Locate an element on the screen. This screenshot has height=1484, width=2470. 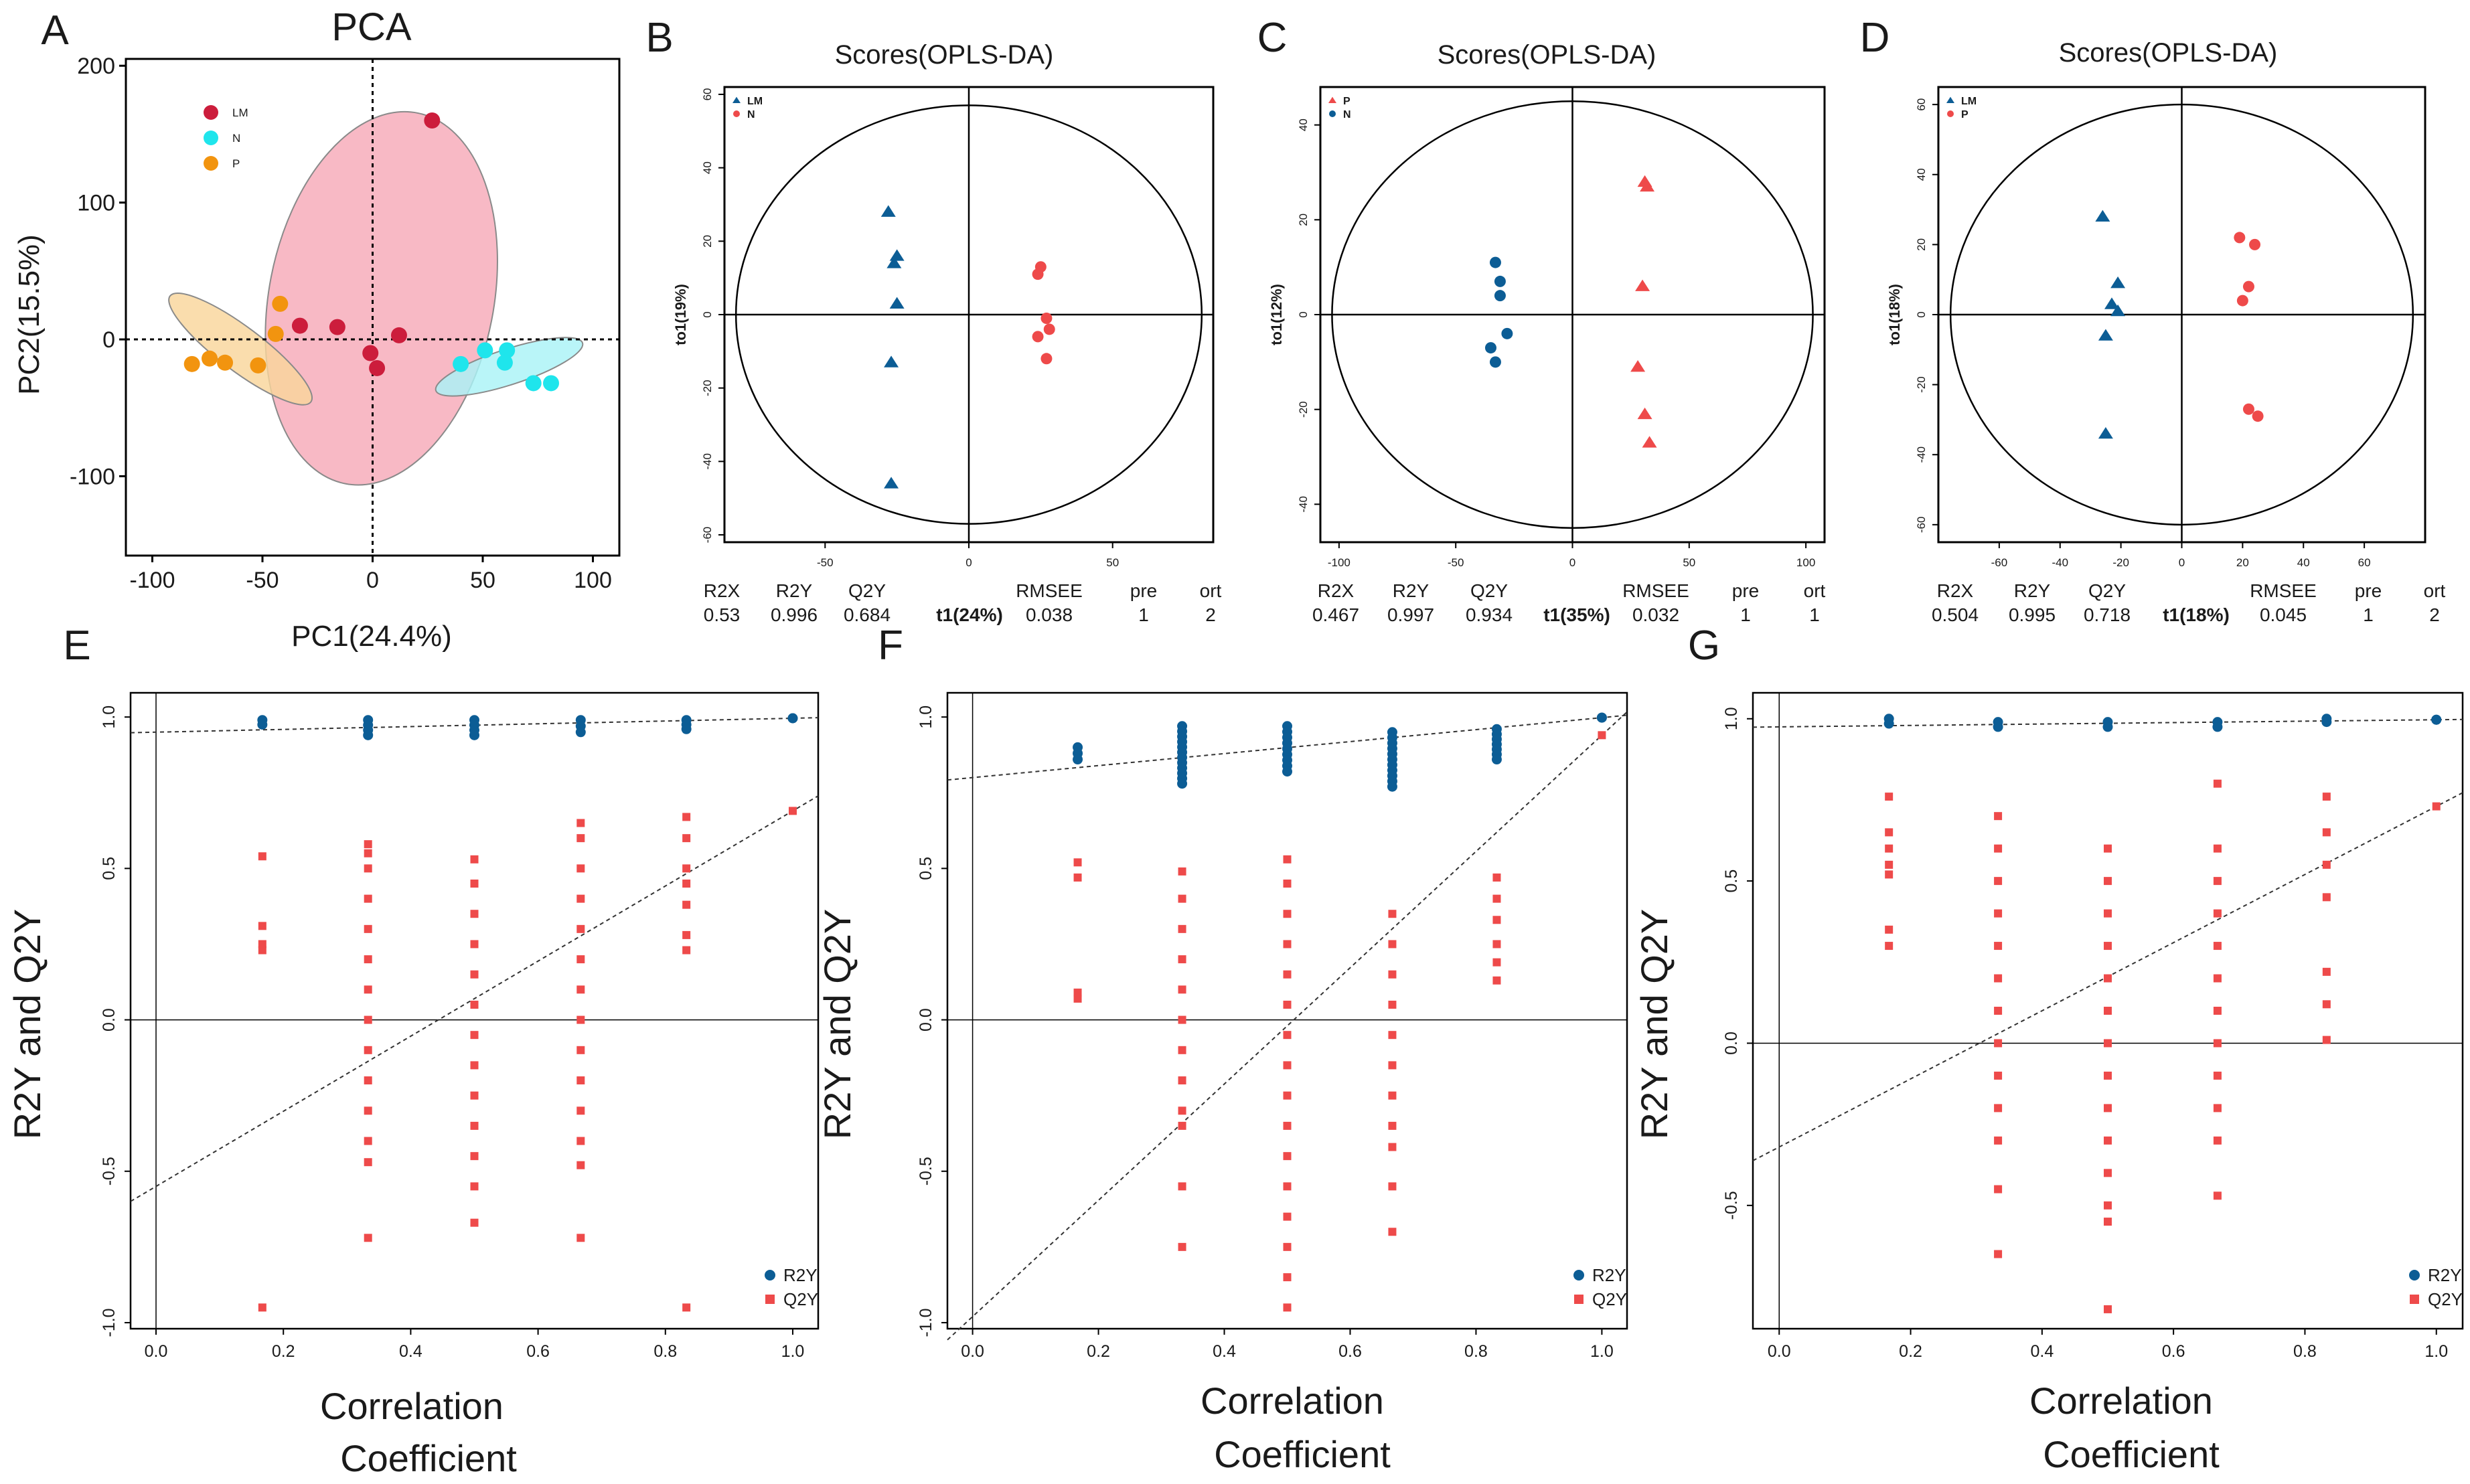
pca-point-n is located at coordinates (485, 350).